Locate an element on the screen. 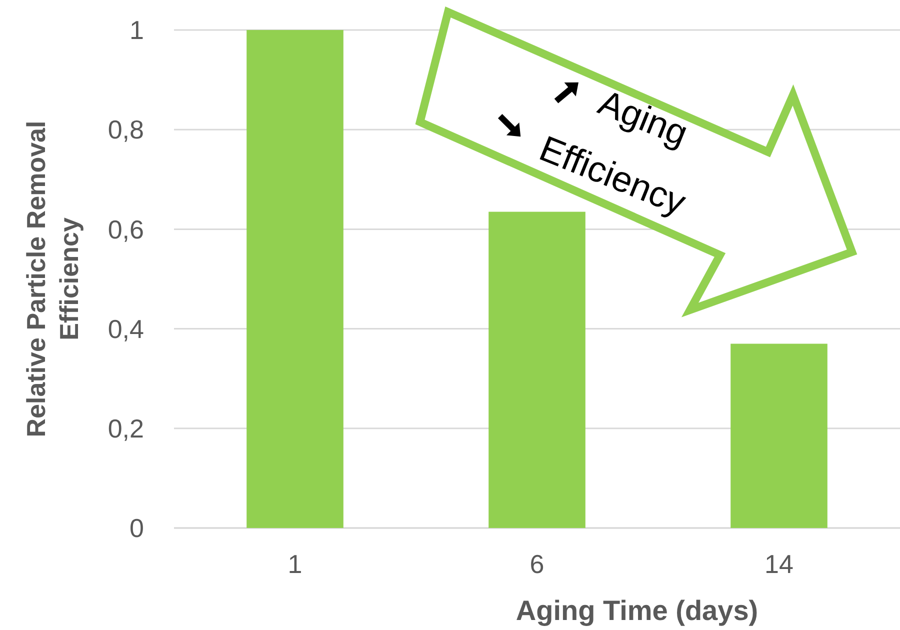  x-tick-label: 1 is located at coordinates (295, 564).